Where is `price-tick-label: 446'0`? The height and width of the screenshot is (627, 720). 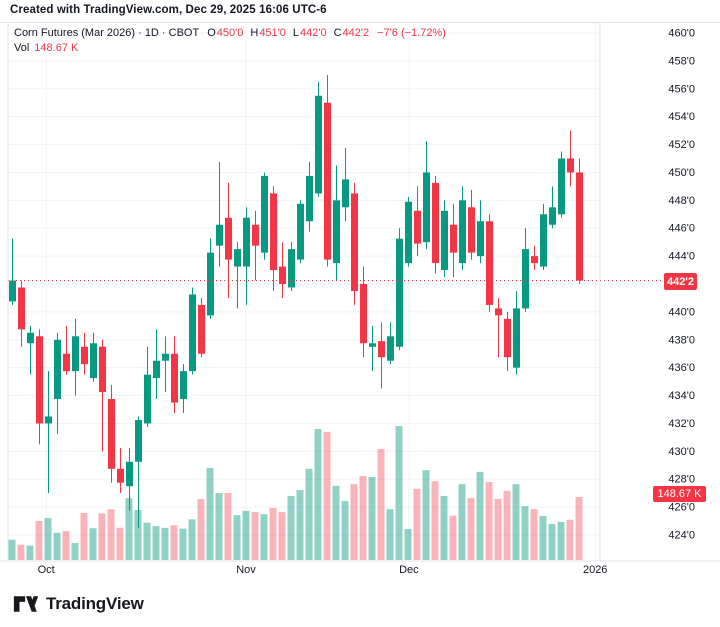
price-tick-label: 446'0 is located at coordinates (681, 229).